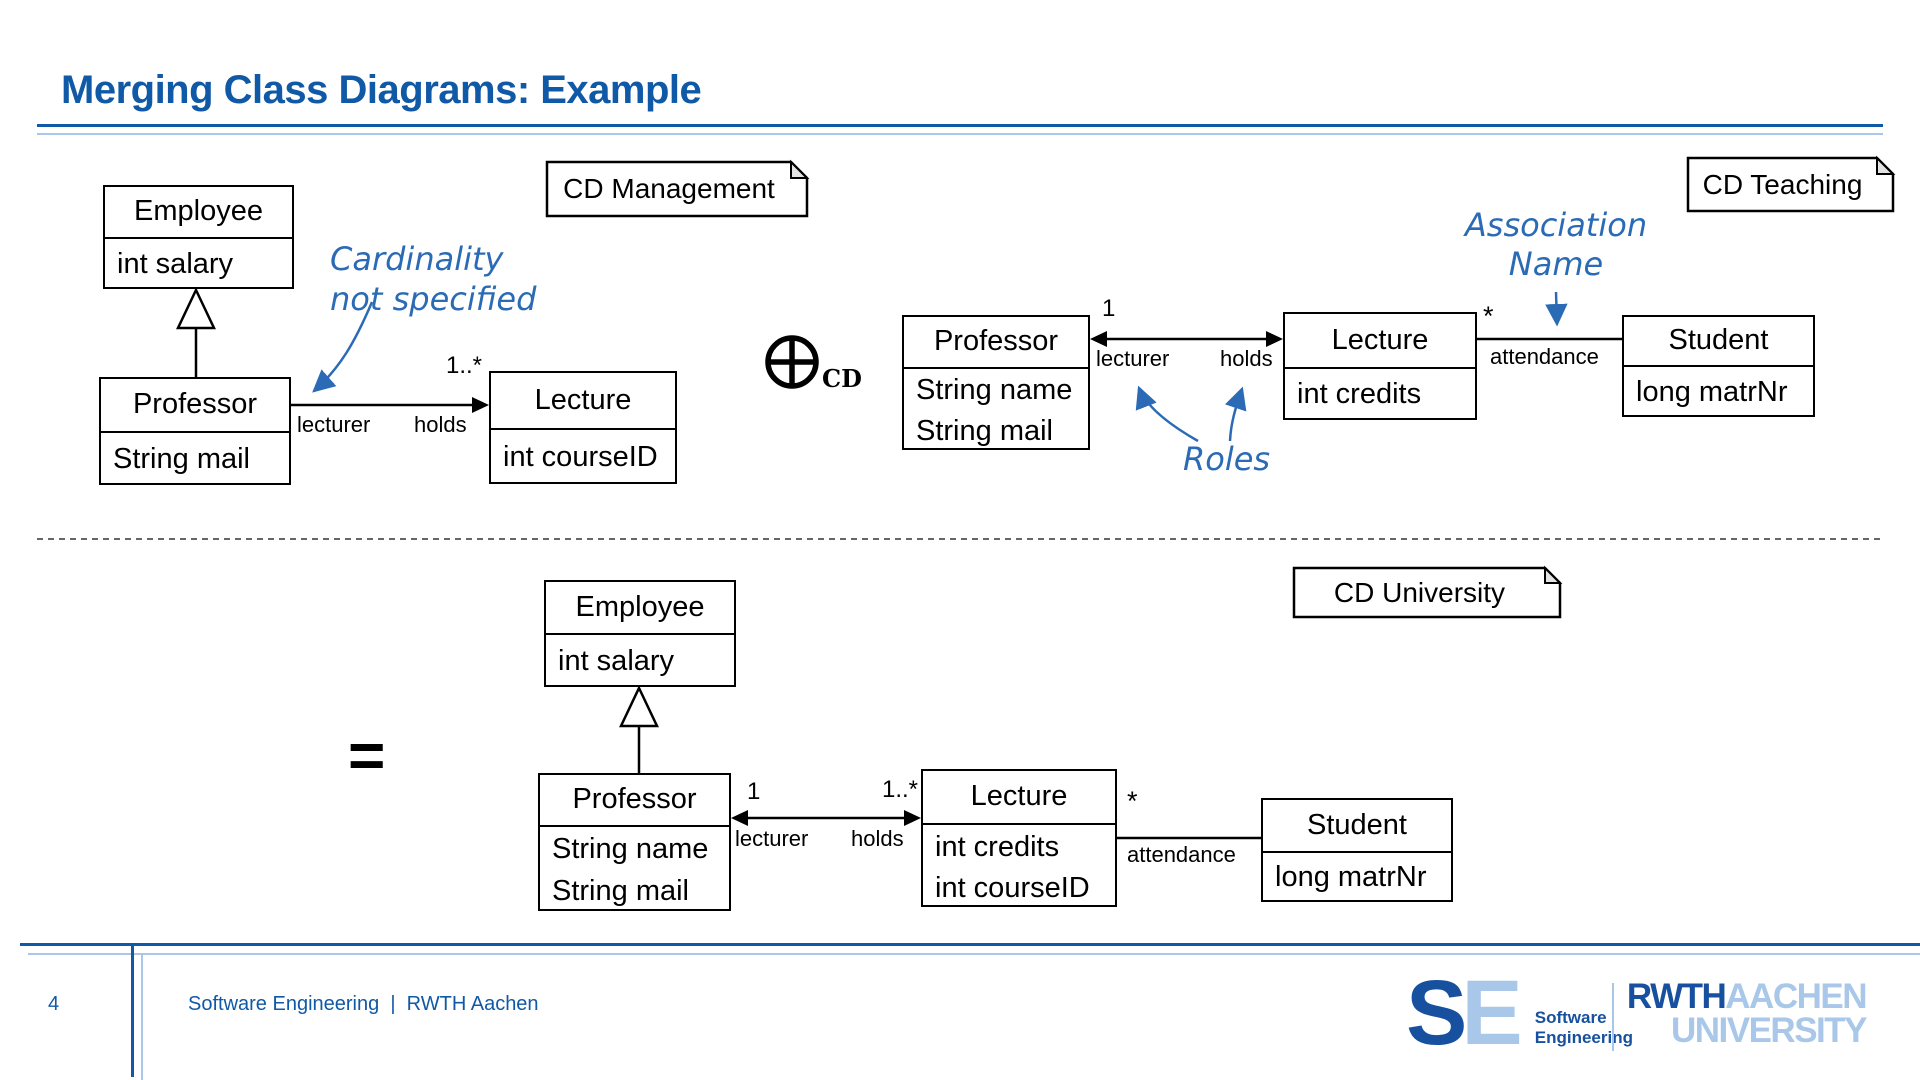  Describe the element at coordinates (463, 365) in the screenshot. I see `cardinality-label-management: 1..*` at that location.